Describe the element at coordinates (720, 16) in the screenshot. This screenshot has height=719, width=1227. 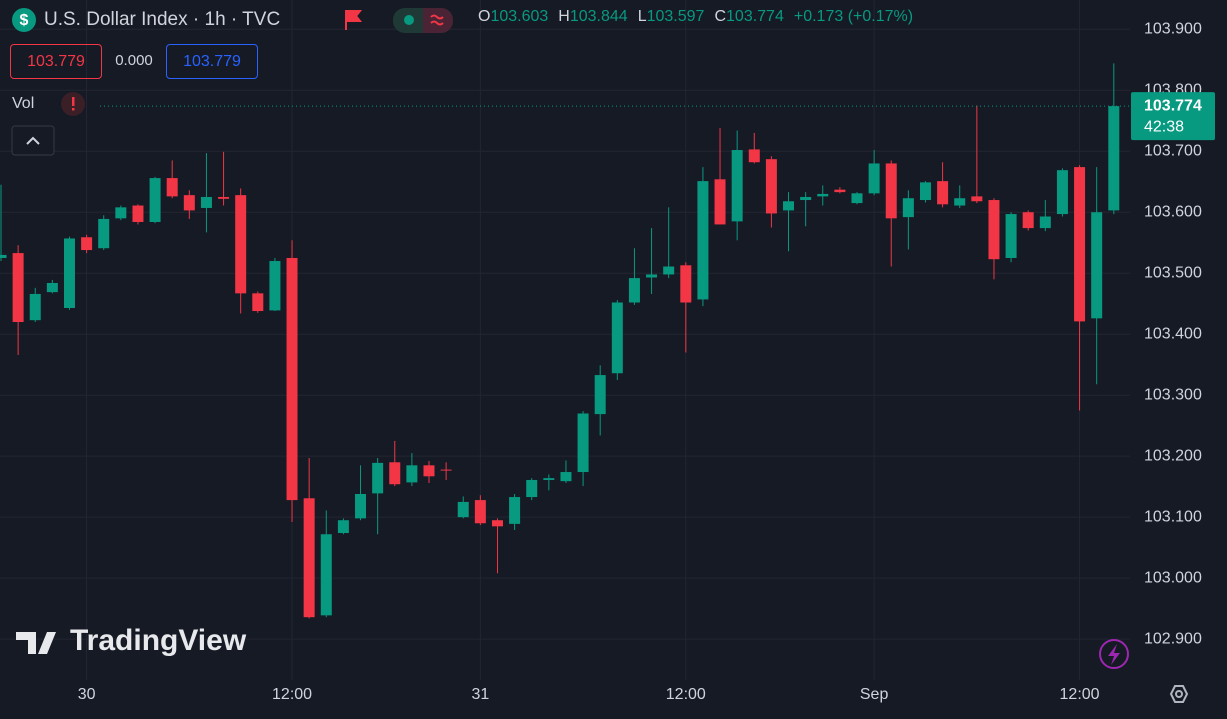
I see `ohlc-label: C` at that location.